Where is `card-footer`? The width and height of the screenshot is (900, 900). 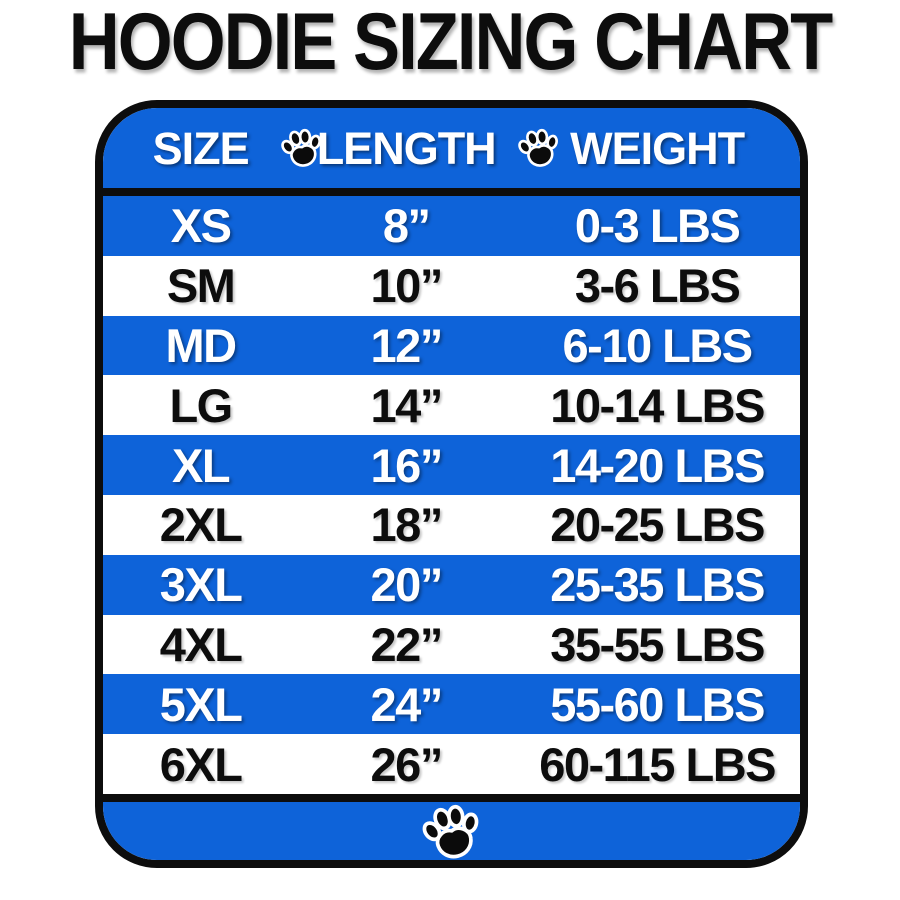
card-footer is located at coordinates (451, 829).